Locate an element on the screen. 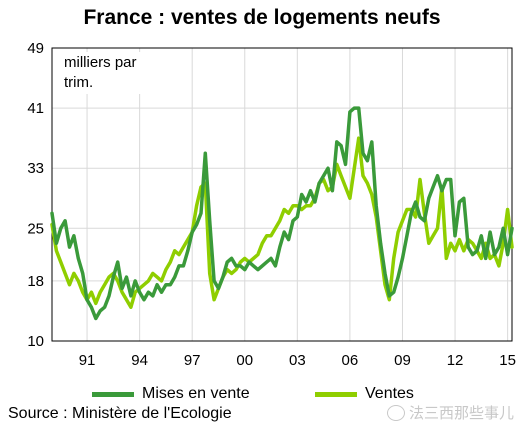  y-tick-label: 49 is located at coordinates (35, 48).